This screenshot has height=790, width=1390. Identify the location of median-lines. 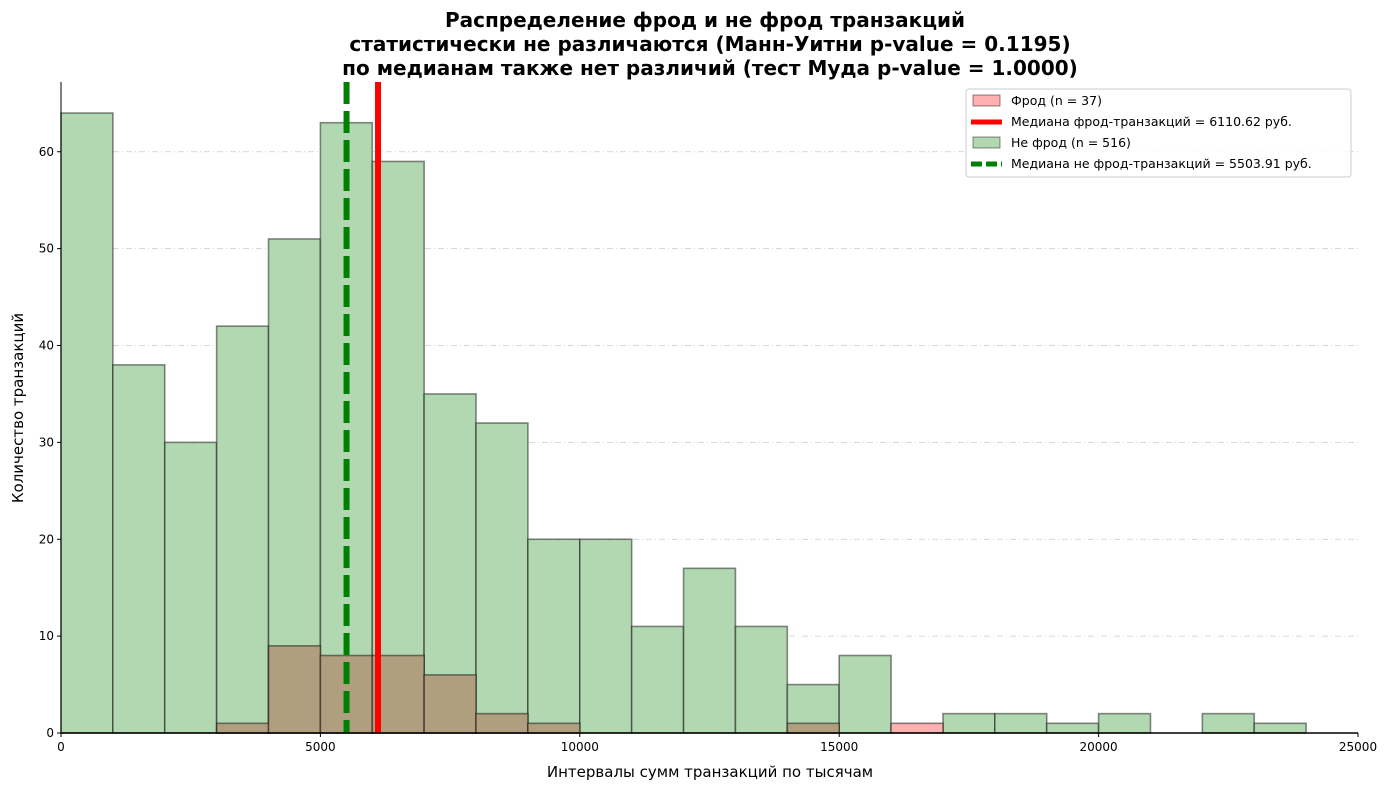
(362, 407).